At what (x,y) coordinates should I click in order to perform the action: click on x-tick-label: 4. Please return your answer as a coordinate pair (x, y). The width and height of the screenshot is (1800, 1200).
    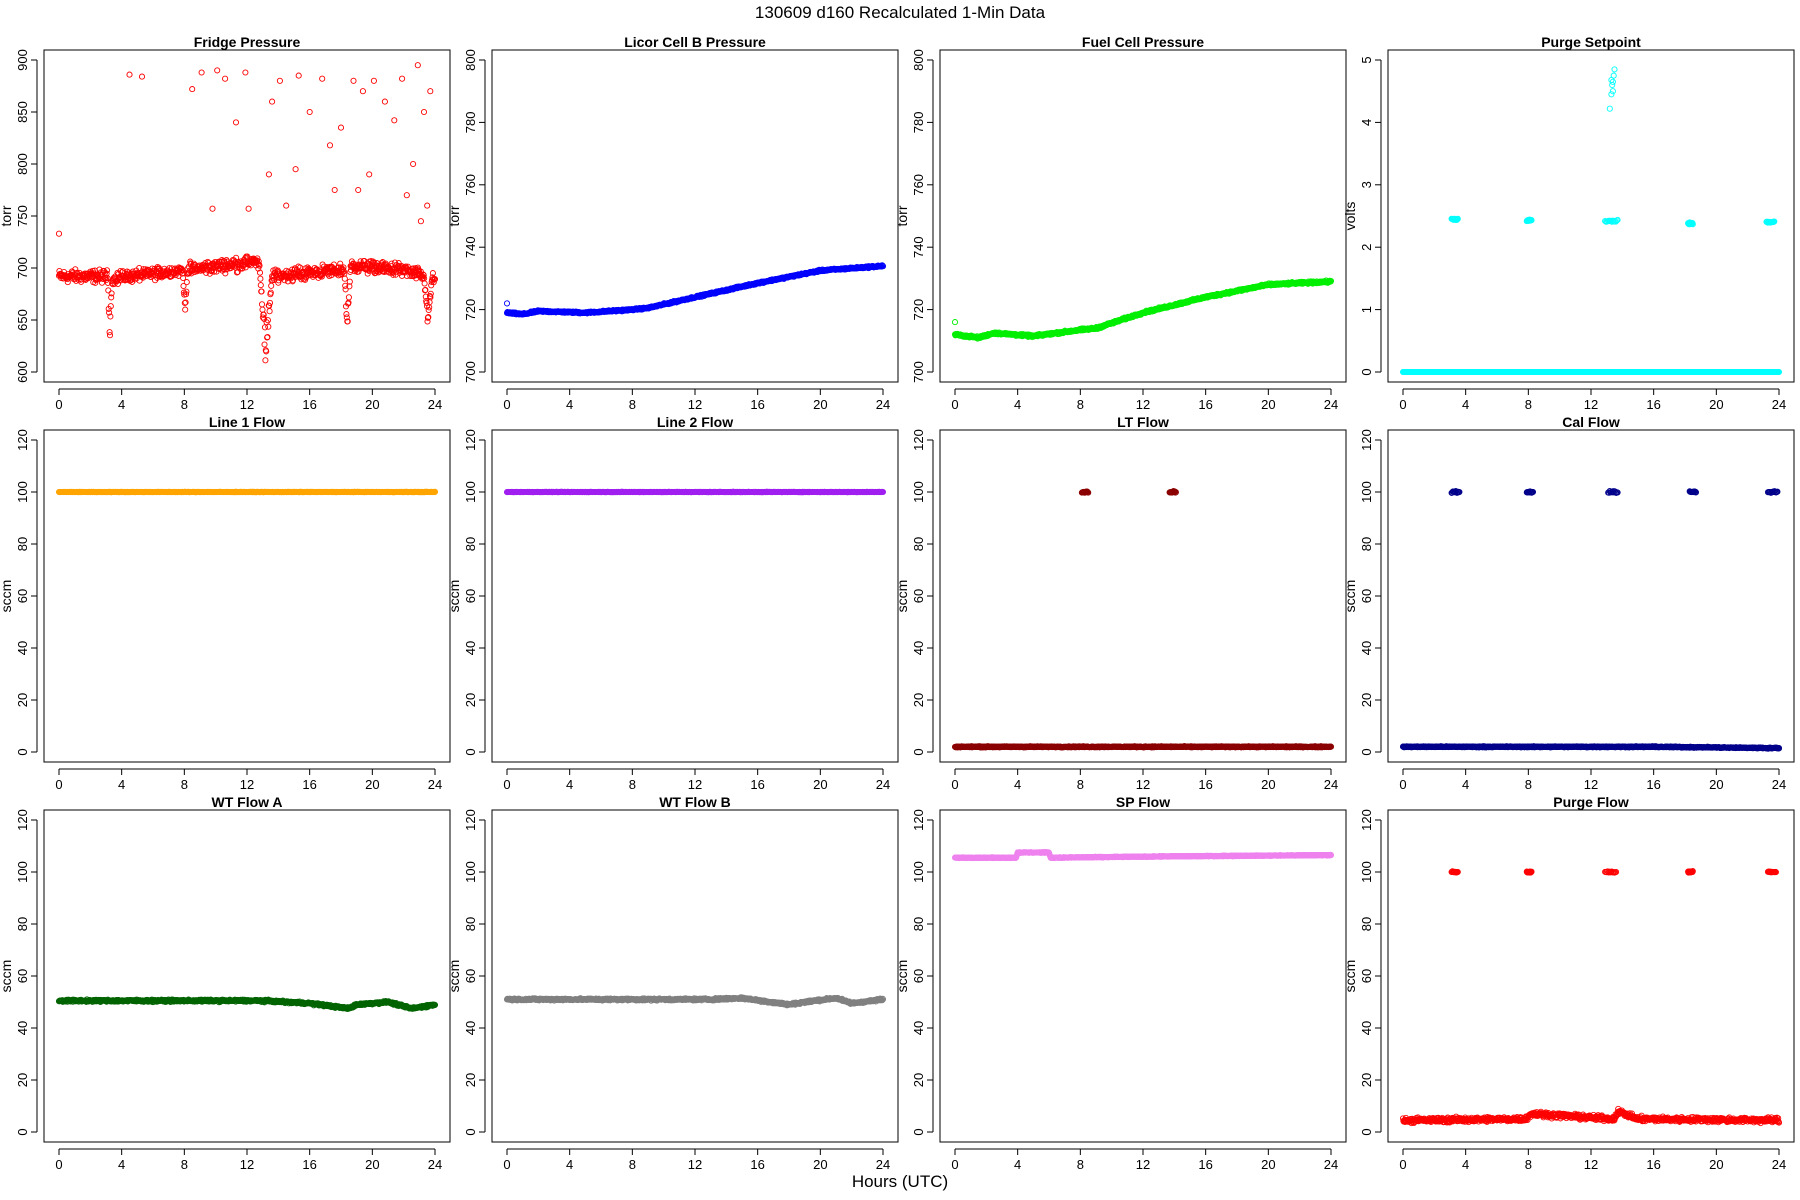
    Looking at the image, I should click on (121, 784).